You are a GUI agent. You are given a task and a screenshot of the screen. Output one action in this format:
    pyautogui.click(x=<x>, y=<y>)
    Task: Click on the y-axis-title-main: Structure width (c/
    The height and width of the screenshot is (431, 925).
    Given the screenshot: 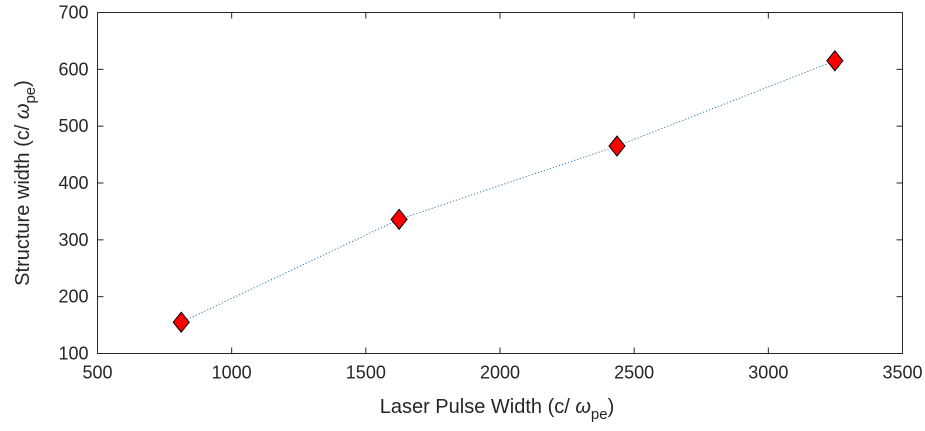 What is the action you would take?
    pyautogui.click(x=23, y=202)
    